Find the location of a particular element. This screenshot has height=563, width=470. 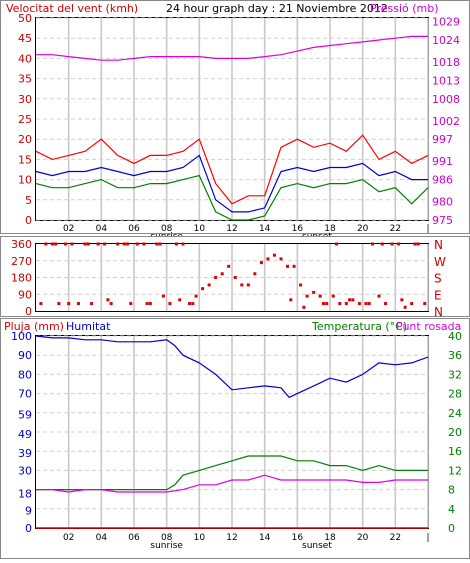

humidity-left-tick-label: 70 is located at coordinates (25, 394).